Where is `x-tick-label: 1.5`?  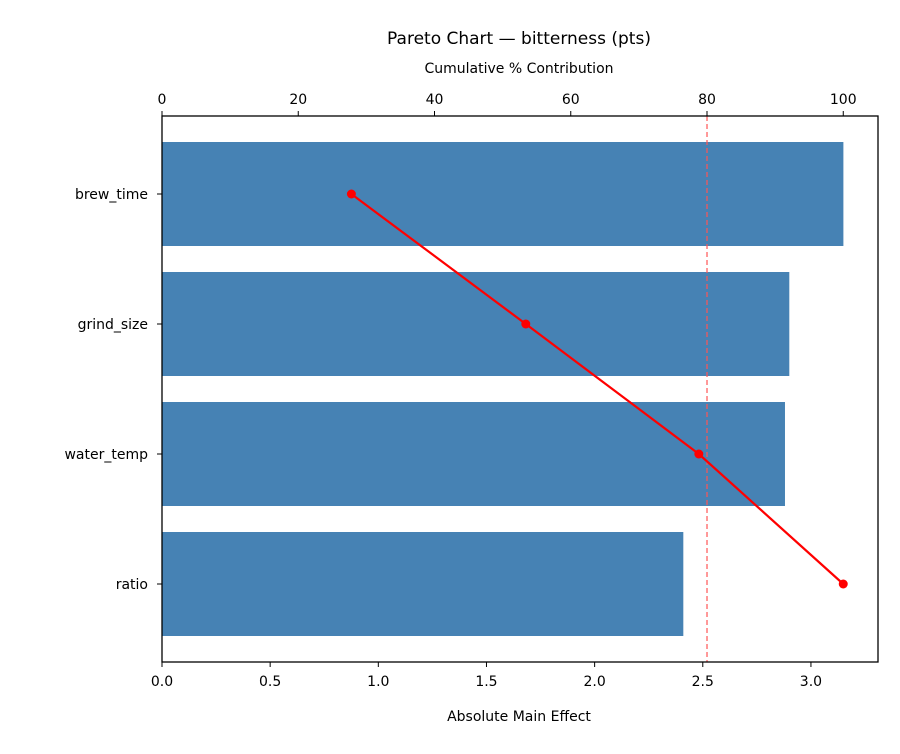 x-tick-label: 1.5 is located at coordinates (486, 682).